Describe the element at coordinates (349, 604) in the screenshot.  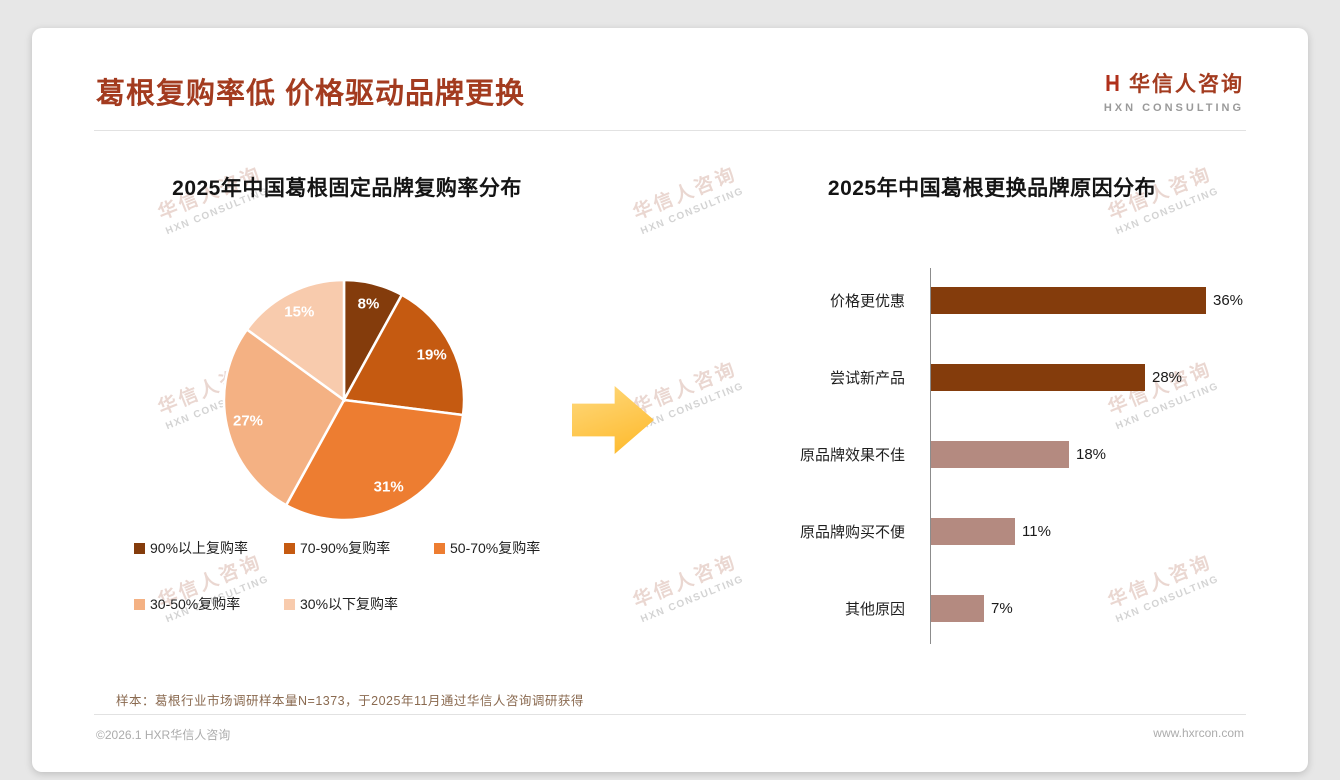
I see `legend-label: 30%以下复购率` at that location.